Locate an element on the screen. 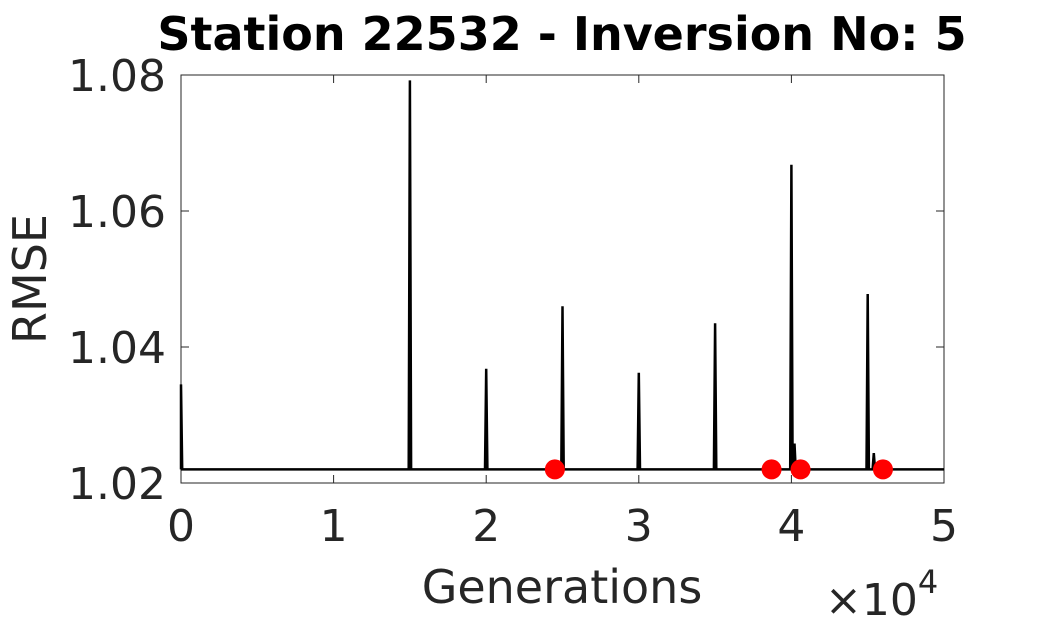  x-axis-tick-labels: 0 1 2 3 4 5 is located at coordinates (562, 526).